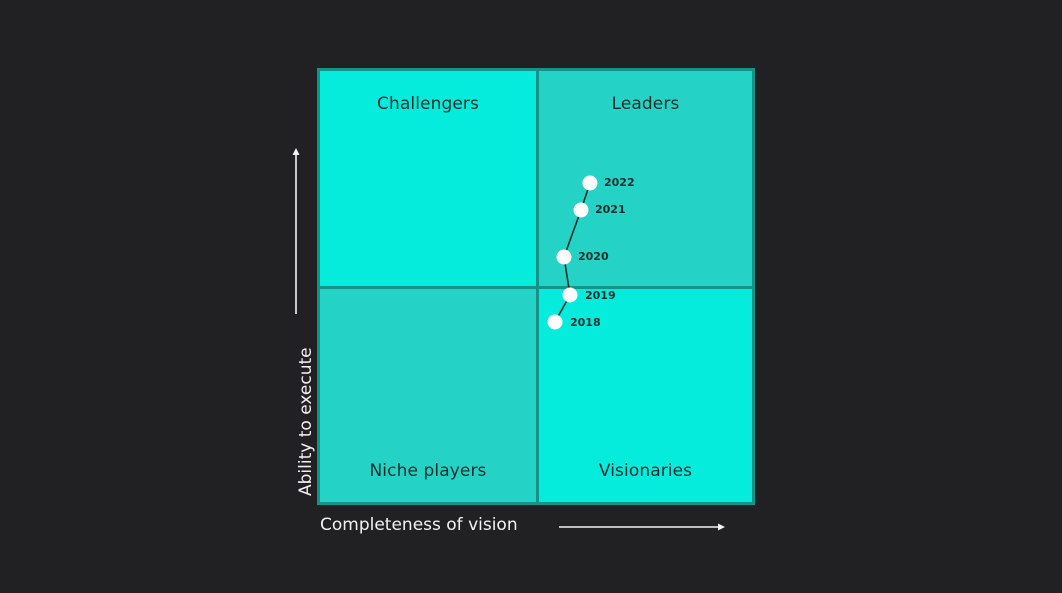 The width and height of the screenshot is (1062, 593). What do you see at coordinates (564, 257) in the screenshot?
I see `point-2020` at bounding box center [564, 257].